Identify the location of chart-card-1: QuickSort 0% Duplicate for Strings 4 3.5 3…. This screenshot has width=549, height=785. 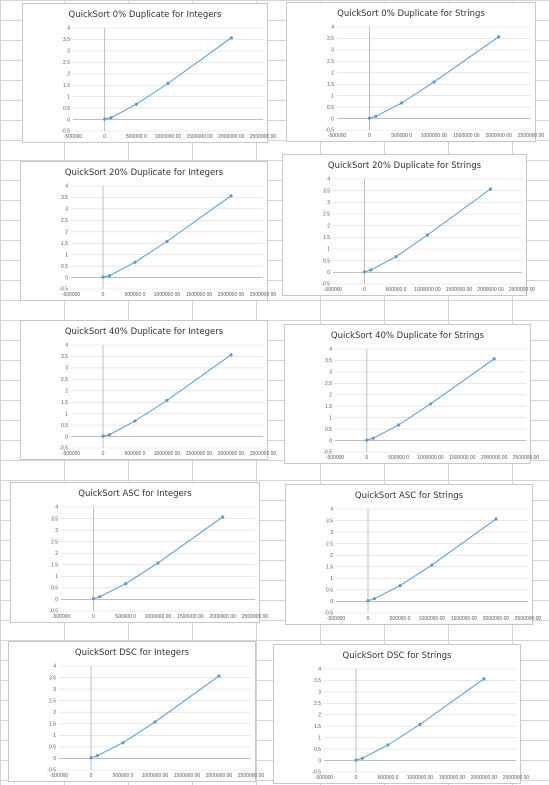
(415, 72).